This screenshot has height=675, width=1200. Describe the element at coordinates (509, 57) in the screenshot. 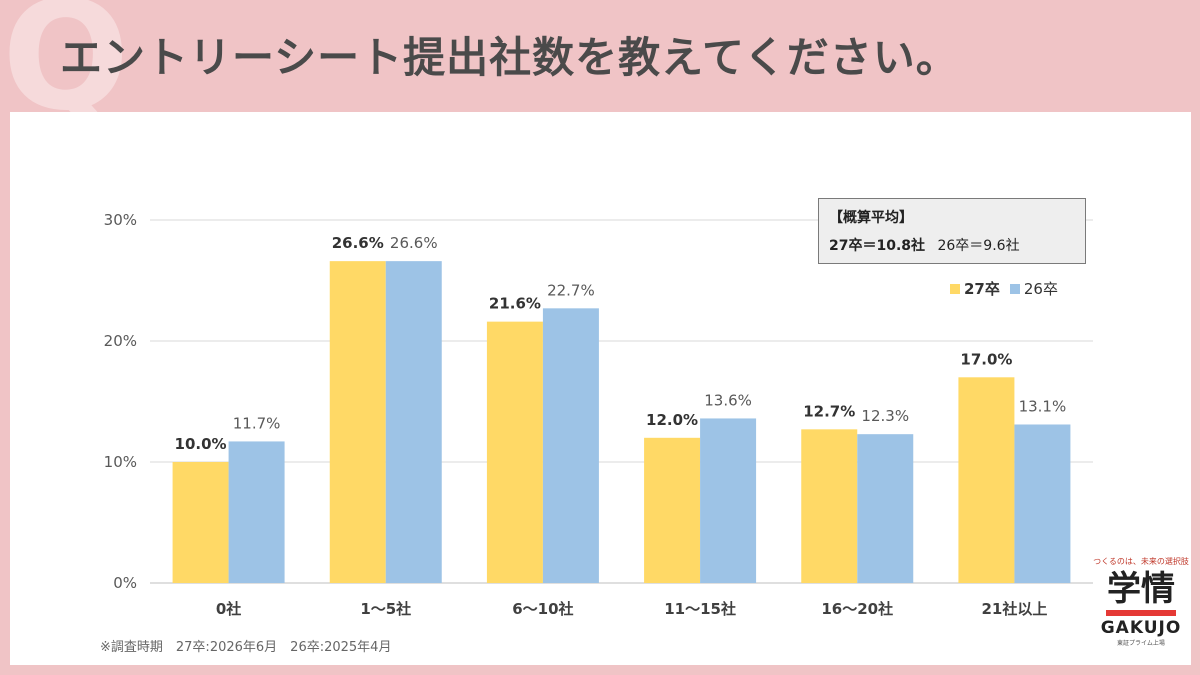

I see `page-title: エントリーシート提出社数を教えてください。` at that location.